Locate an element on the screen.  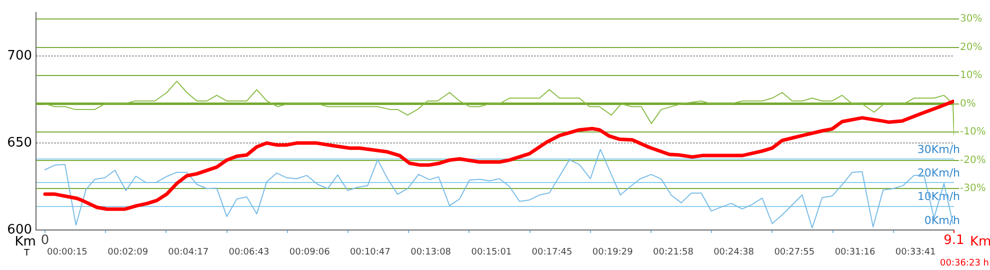
y-tick-label: 650 is located at coordinates (19, 142).